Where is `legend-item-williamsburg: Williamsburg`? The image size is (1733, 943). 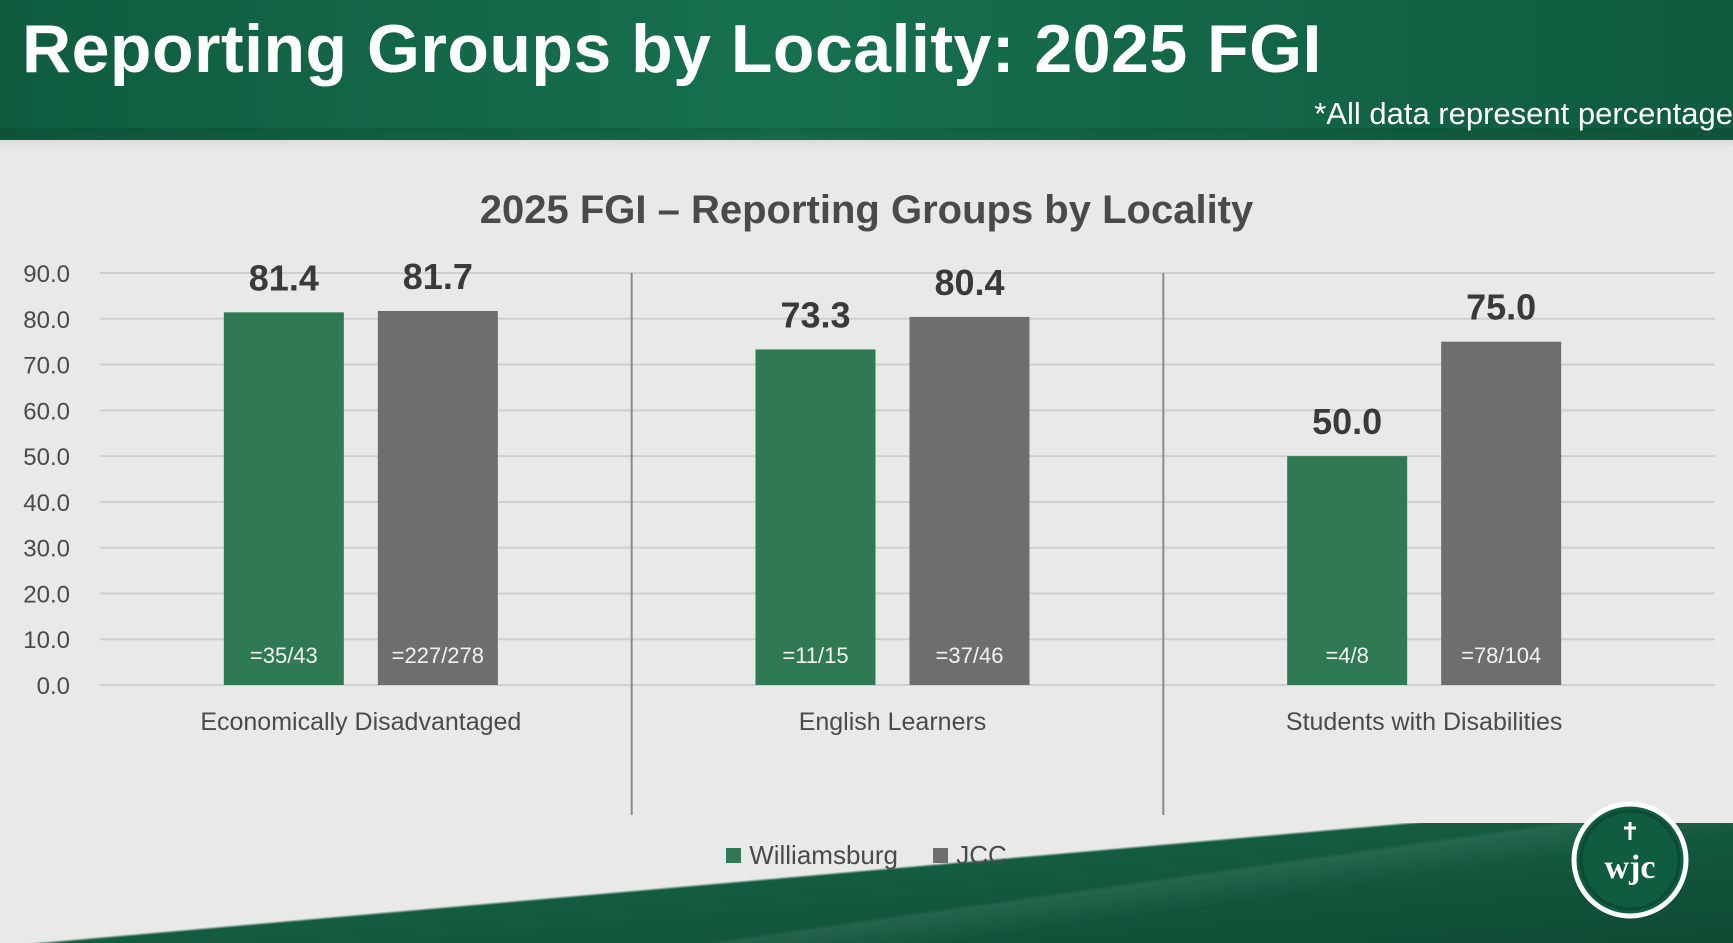 legend-item-williamsburg: Williamsburg is located at coordinates (812, 855).